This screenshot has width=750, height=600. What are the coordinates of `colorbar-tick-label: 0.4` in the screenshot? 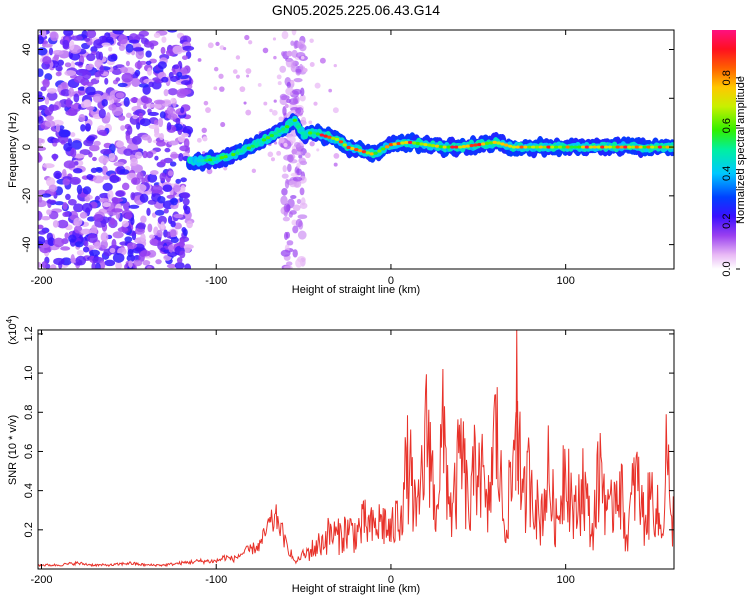 It's located at (727, 173).